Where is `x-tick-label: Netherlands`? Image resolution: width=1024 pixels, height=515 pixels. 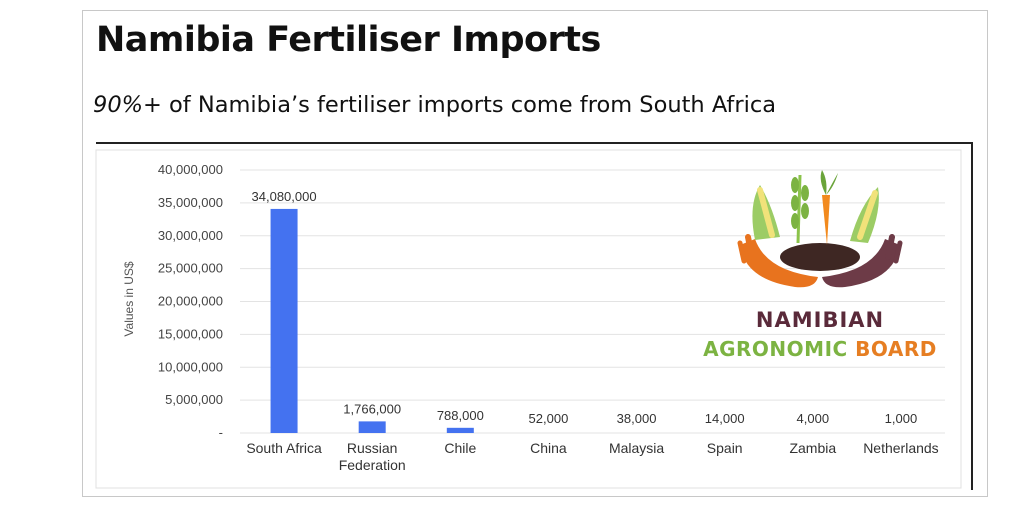
x-tick-label: Netherlands is located at coordinates (901, 448).